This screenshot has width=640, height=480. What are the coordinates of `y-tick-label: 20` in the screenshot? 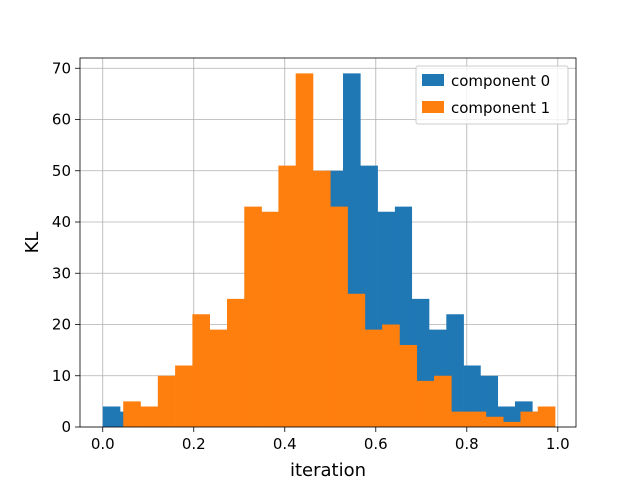 It's located at (61, 325).